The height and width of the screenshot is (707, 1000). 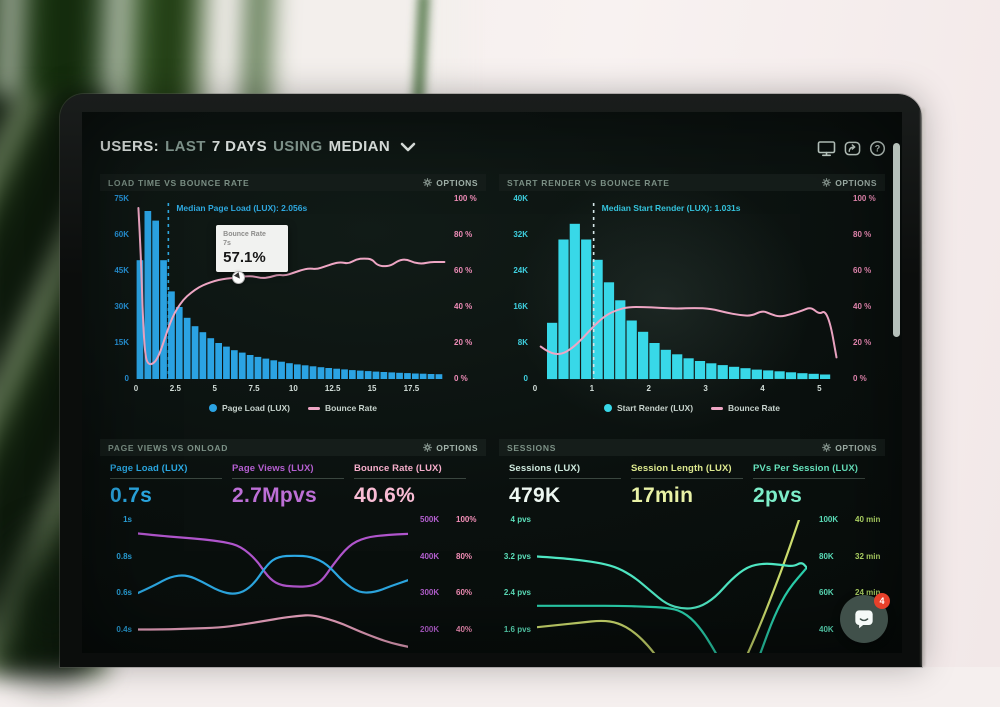 What do you see at coordinates (862, 342) in the screenshot?
I see `y-axis-label-right: 20 %` at bounding box center [862, 342].